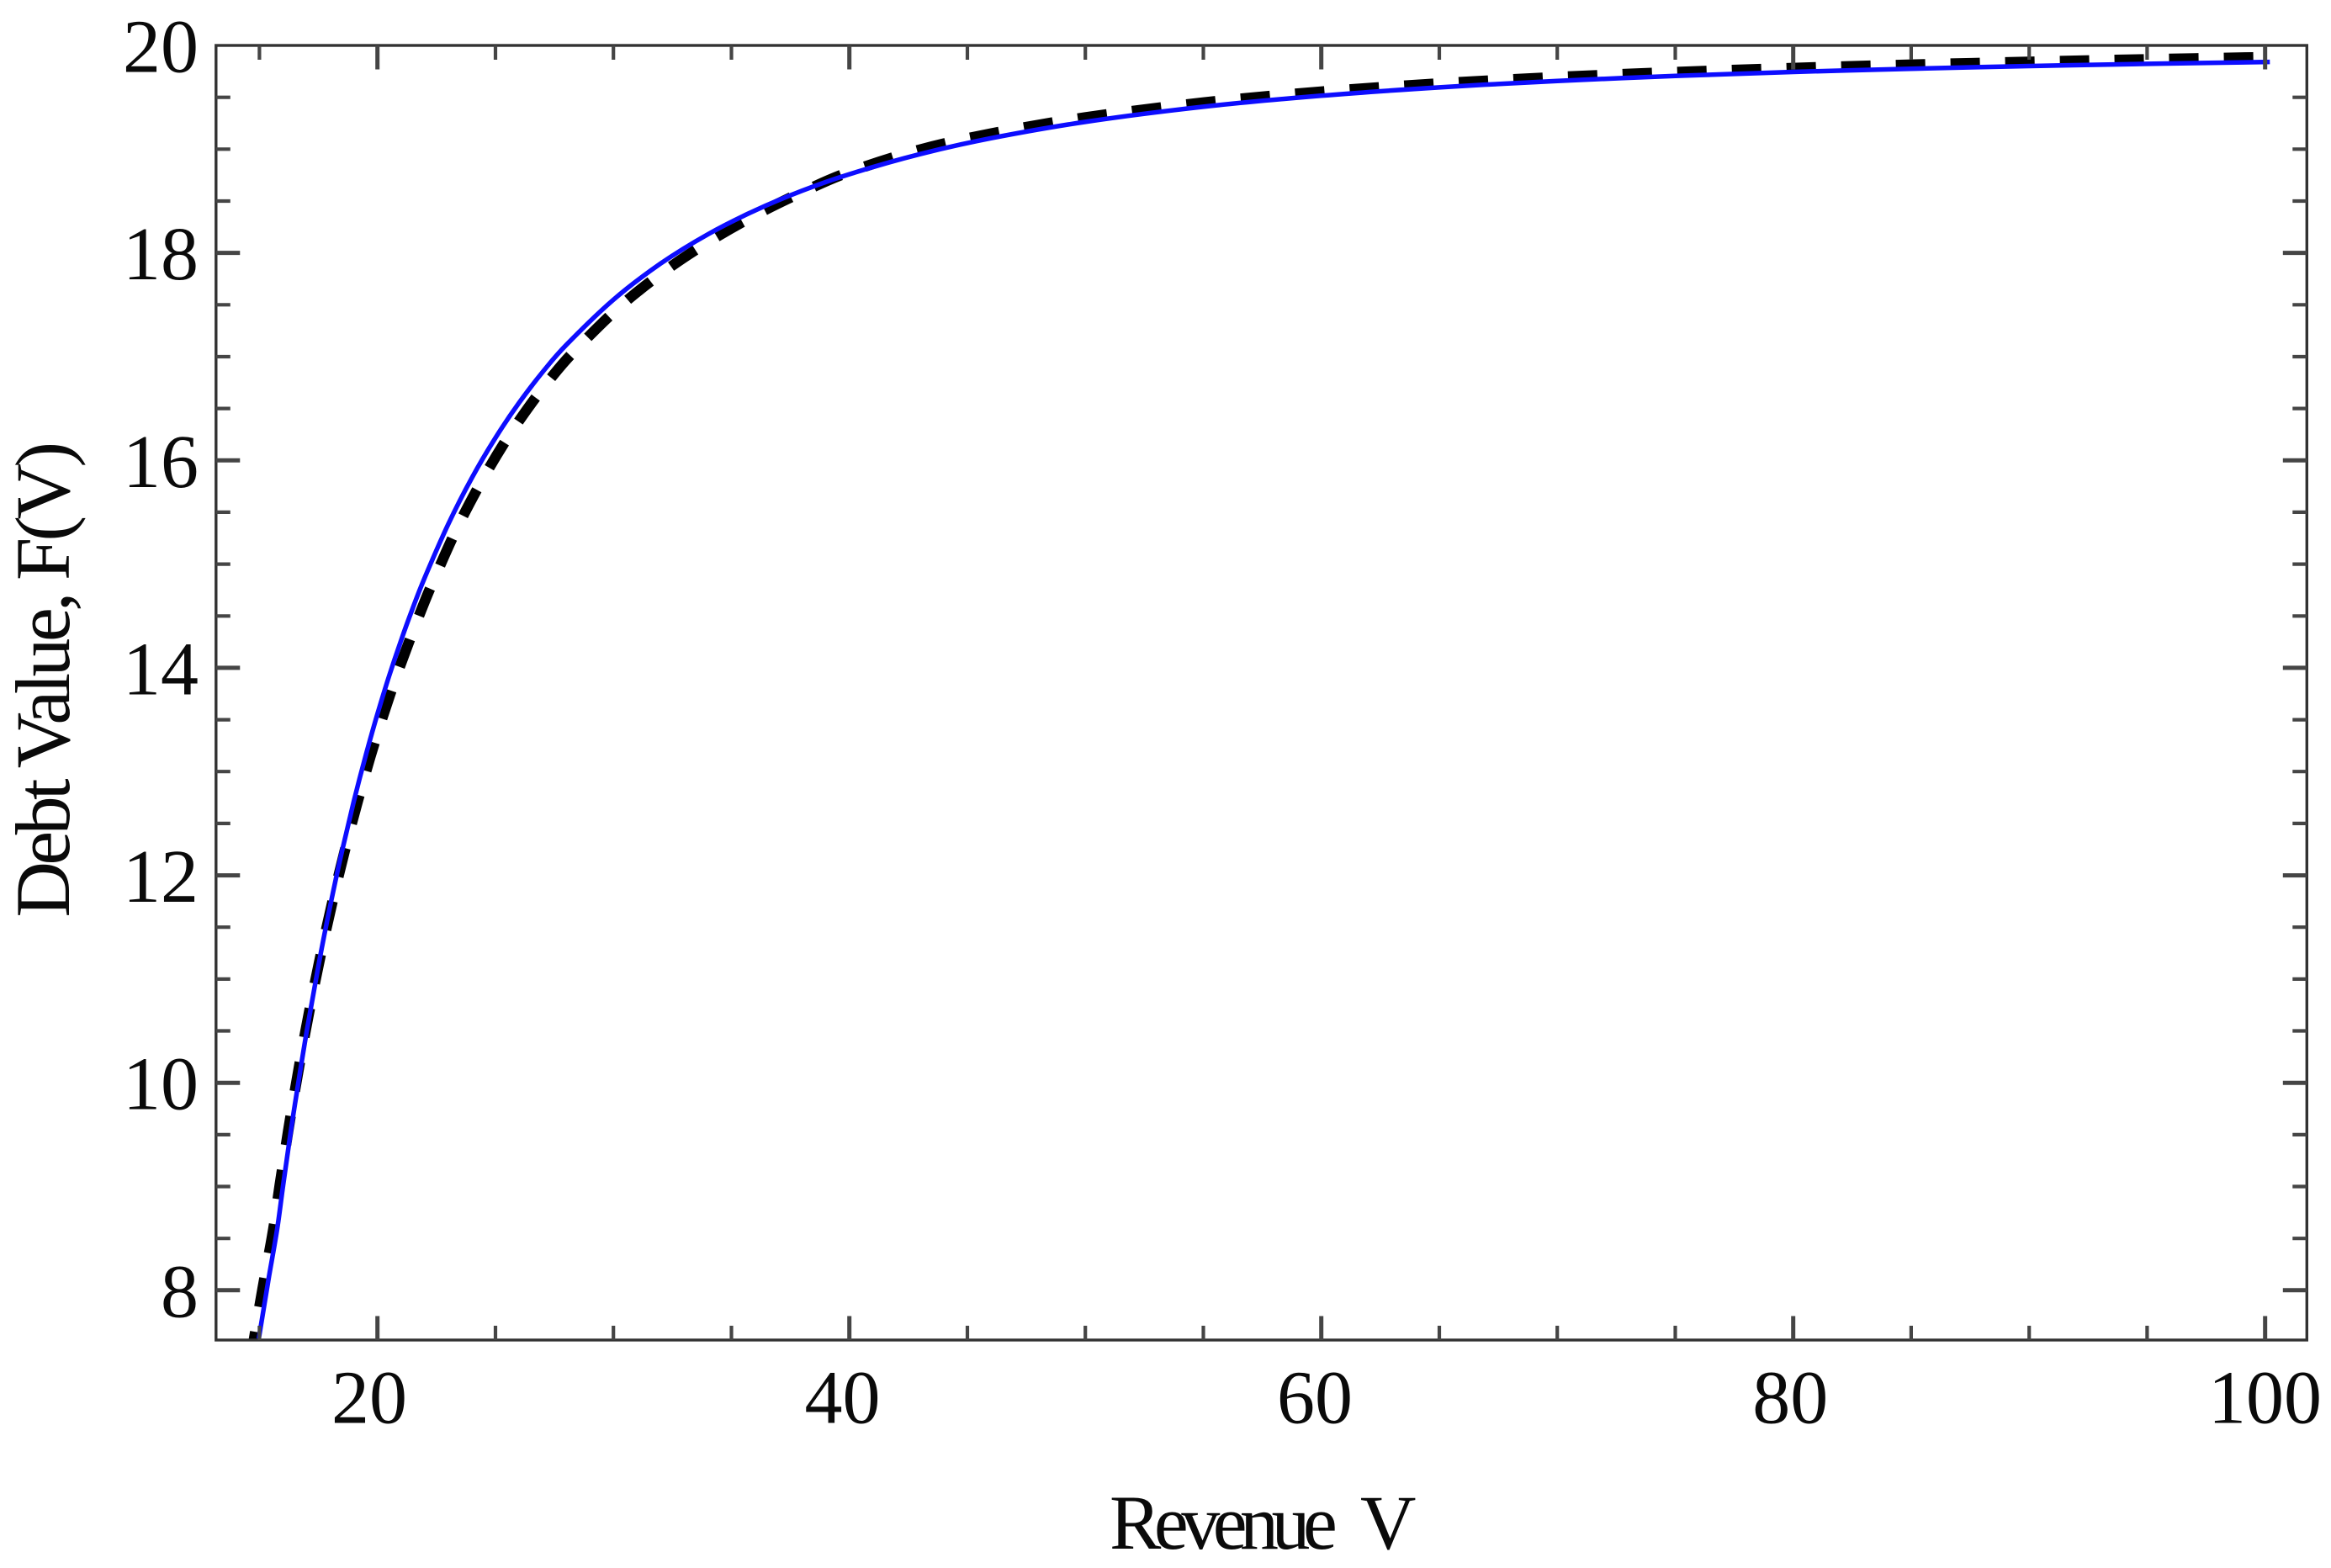  What do you see at coordinates (161, 462) in the screenshot?
I see `svg-text: 16` at bounding box center [161, 462].